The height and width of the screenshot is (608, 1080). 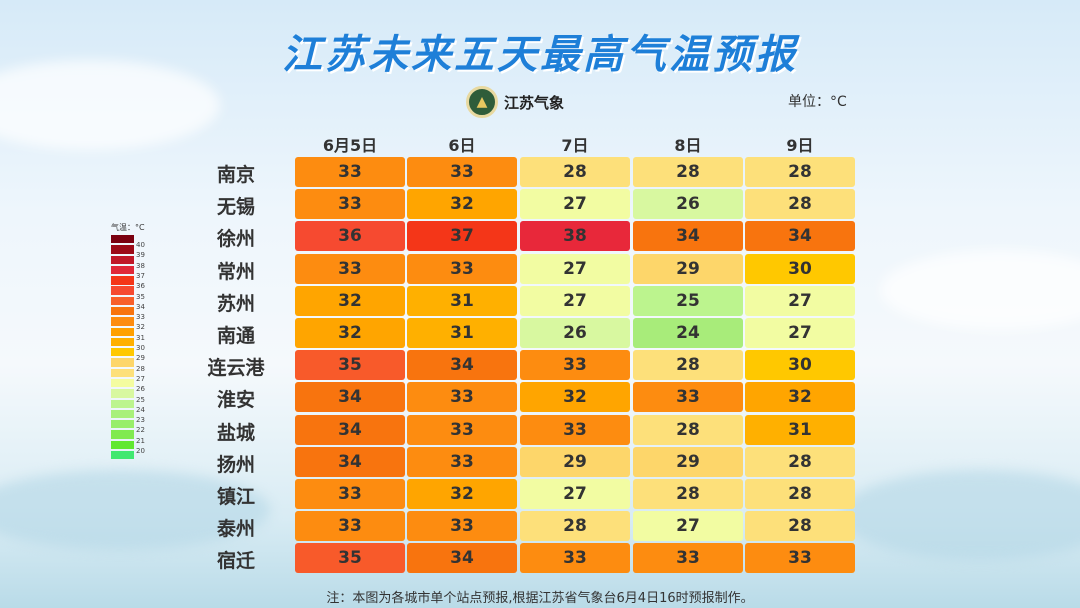 What do you see at coordinates (817, 102) in the screenshot?
I see `unit-label: 单位：°C` at bounding box center [817, 102].